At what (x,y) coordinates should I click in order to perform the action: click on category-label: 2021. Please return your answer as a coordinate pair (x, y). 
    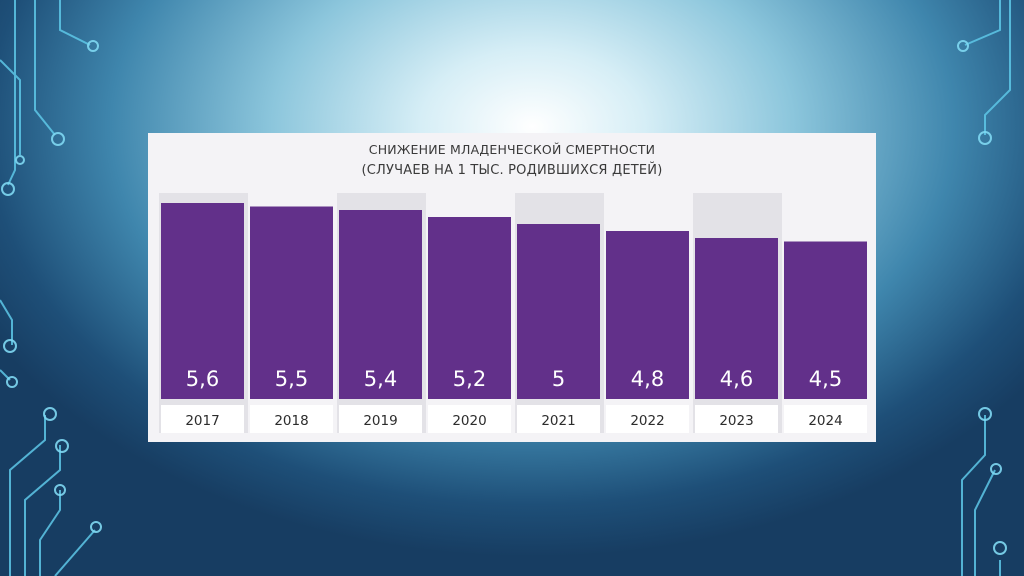
    Looking at the image, I should click on (558, 421).